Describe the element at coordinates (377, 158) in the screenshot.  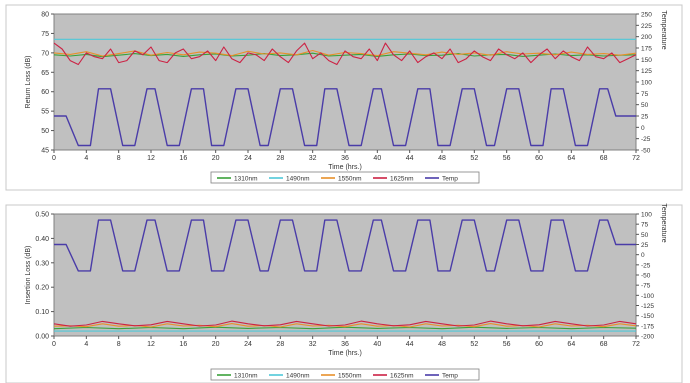
I see `return-loss-x-tick-label: 40` at that location.